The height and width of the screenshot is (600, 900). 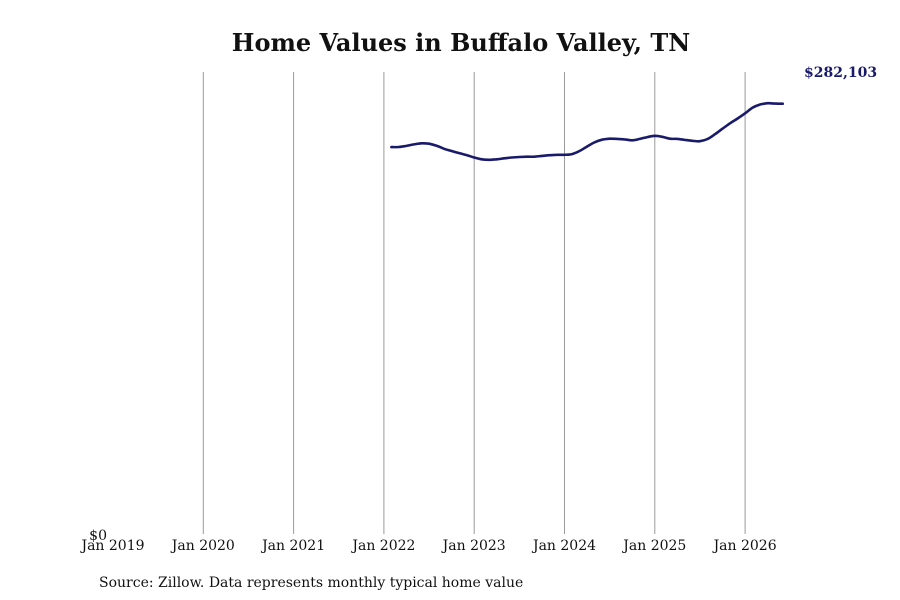 What do you see at coordinates (744, 546) in the screenshot?
I see `x-tick-label: Jan 2026` at bounding box center [744, 546].